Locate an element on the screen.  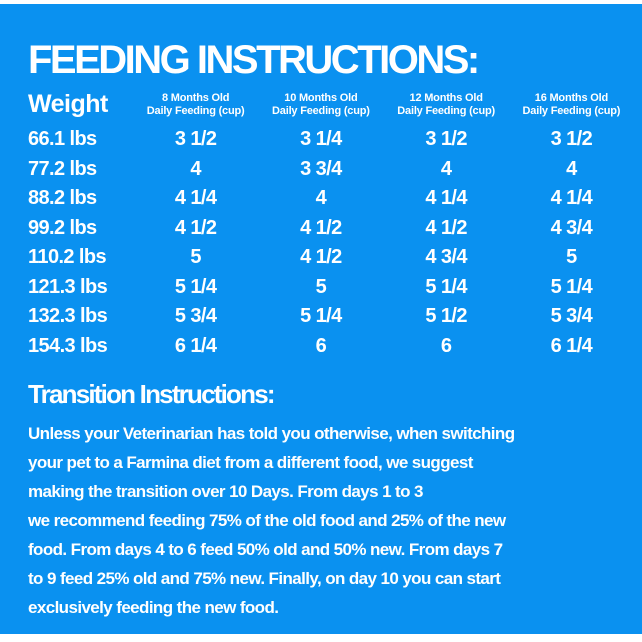
age-column-header: 16 Months Old Daily Feeding (cup) is located at coordinates (571, 105).